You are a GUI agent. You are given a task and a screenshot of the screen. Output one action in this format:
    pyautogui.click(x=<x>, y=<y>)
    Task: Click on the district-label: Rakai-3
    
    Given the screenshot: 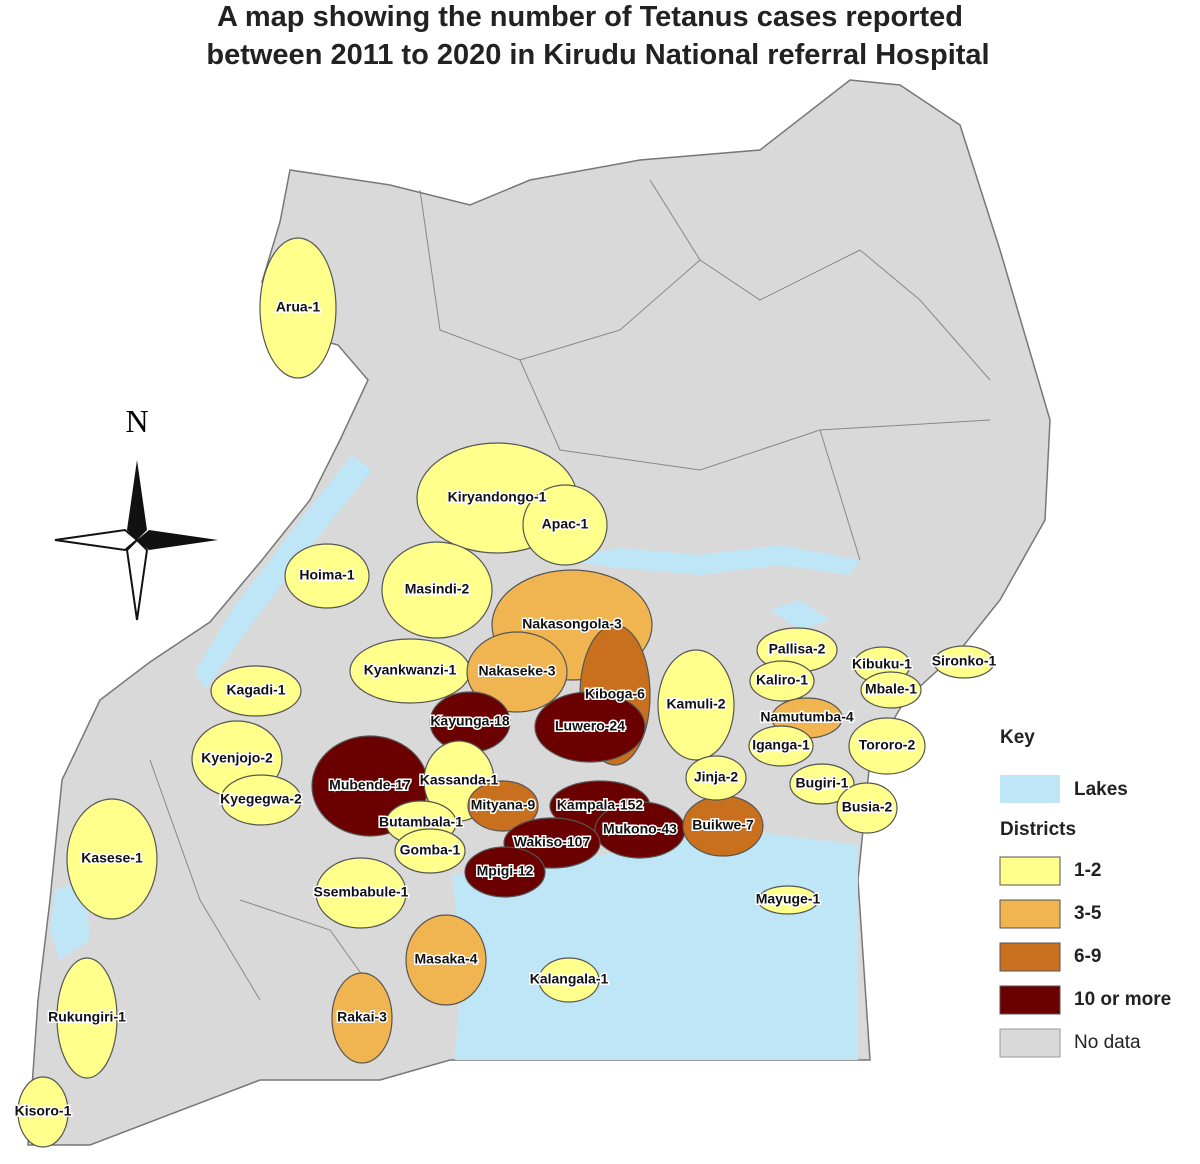 What is the action you would take?
    pyautogui.click(x=362, y=1017)
    